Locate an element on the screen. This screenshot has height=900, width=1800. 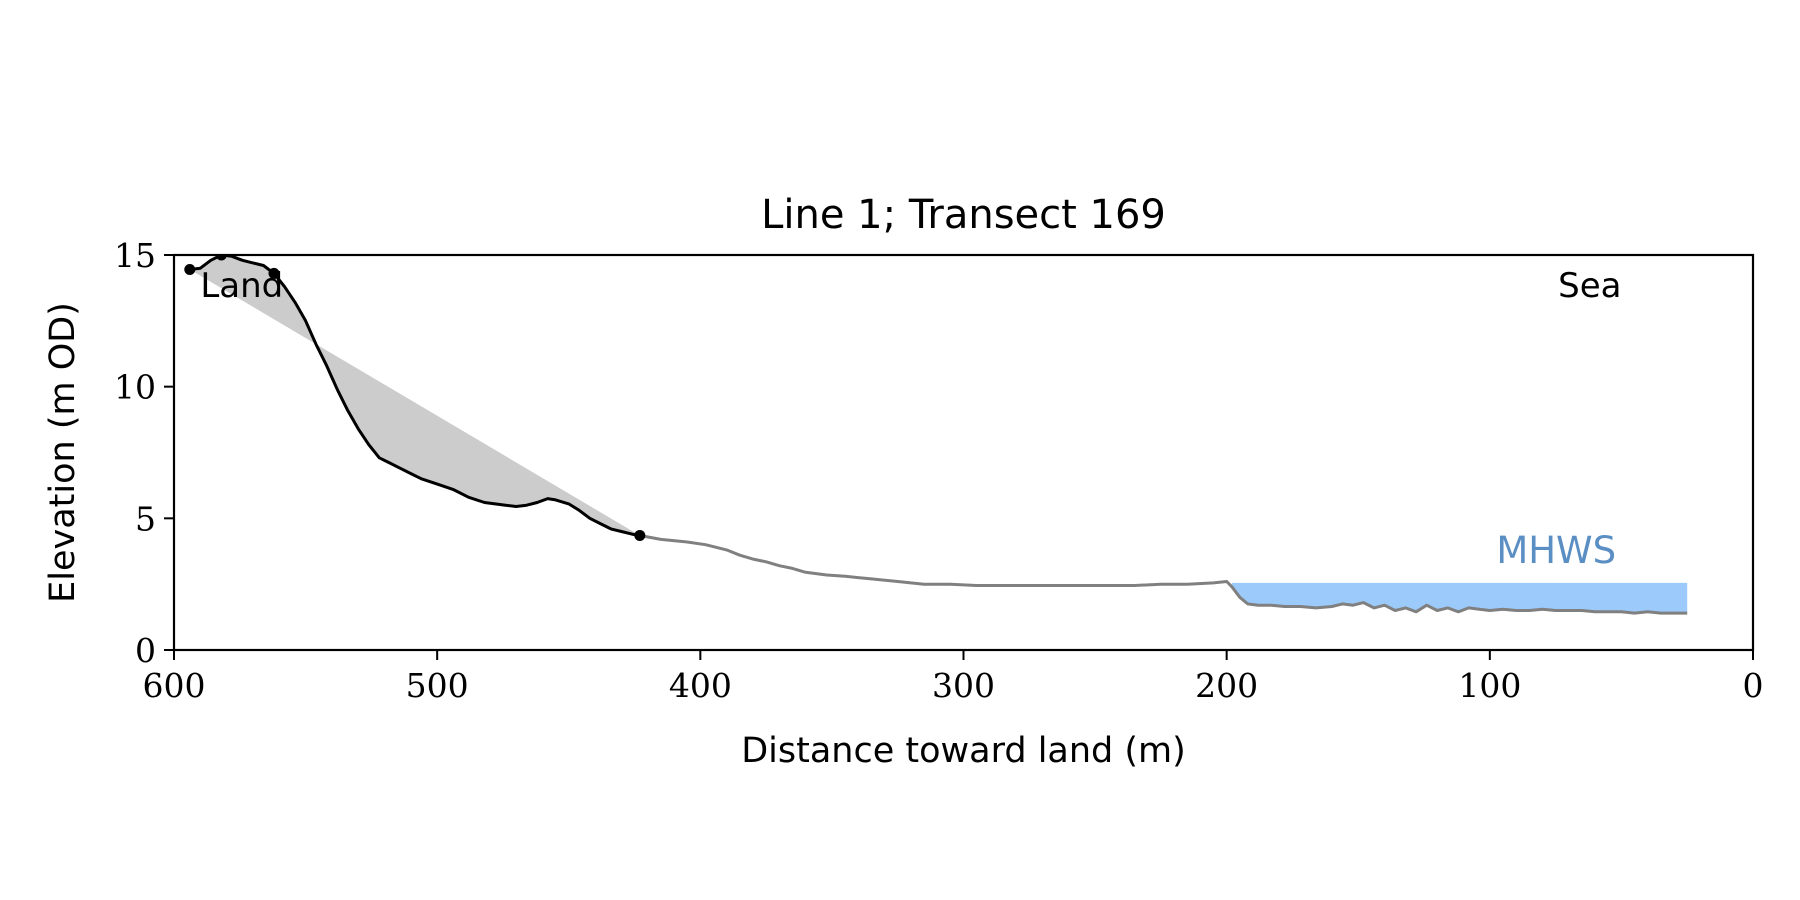
x-tick-label: 0 is located at coordinates (1753, 685).